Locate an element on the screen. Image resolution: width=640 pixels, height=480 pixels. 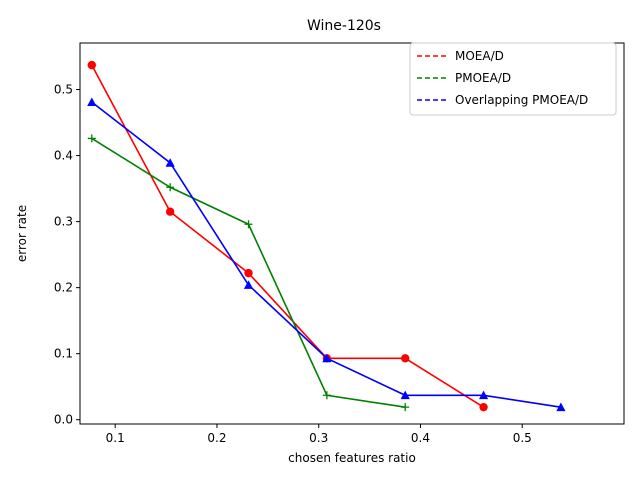
x-tick-label: 0.1 is located at coordinates (115, 438).